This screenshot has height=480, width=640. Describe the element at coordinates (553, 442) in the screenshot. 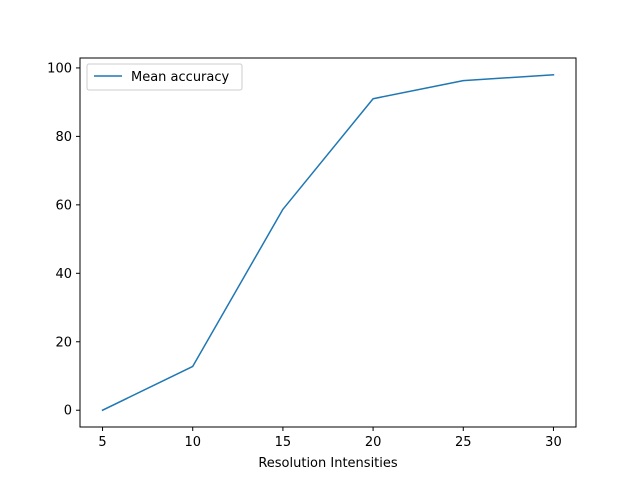

I see `x-tick-label: 30` at that location.